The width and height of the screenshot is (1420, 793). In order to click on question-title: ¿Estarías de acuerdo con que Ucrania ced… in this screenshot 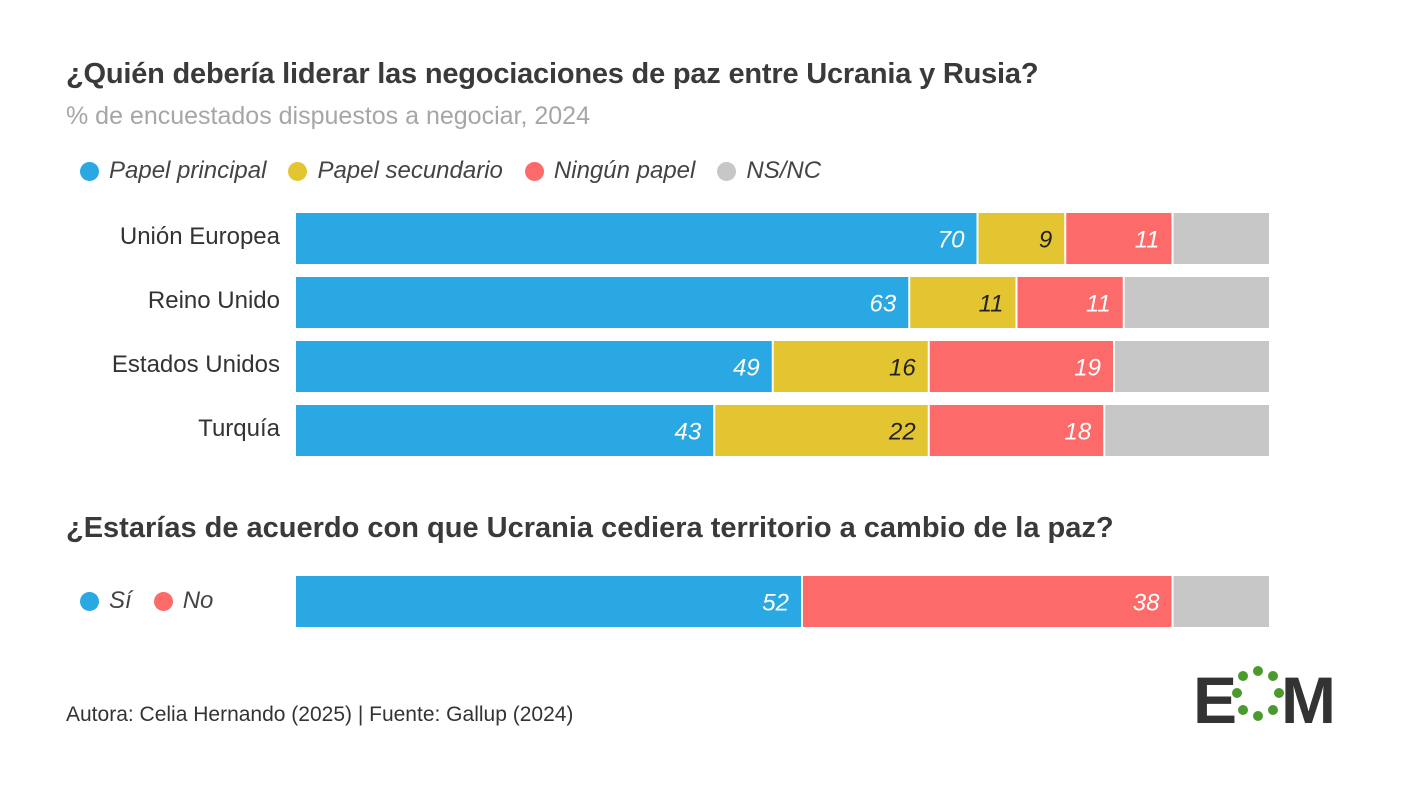, I will do `click(590, 528)`.